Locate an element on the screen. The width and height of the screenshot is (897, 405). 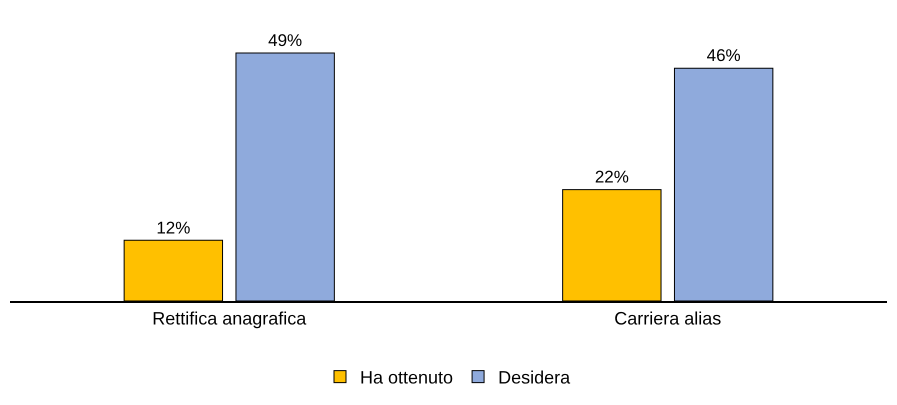
legend-label: Ha ottenuto is located at coordinates (407, 378).